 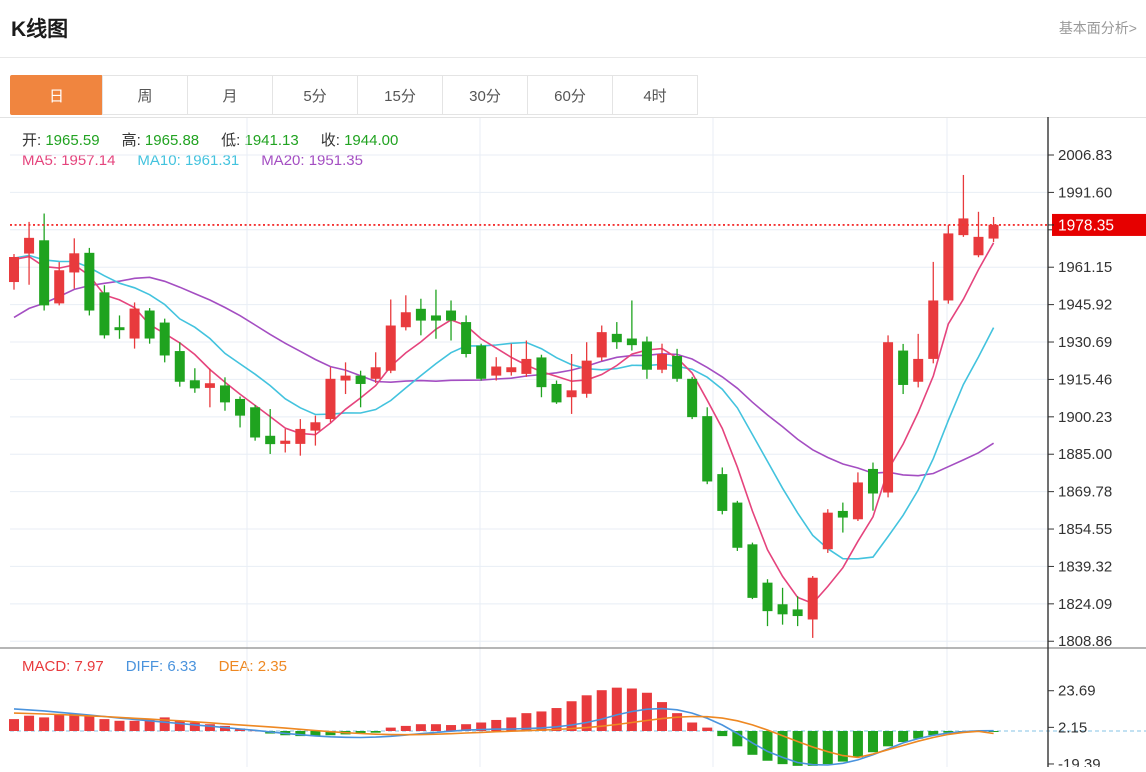 What do you see at coordinates (88, 160) in the screenshot?
I see `ma5-value: 1957.14` at bounding box center [88, 160].